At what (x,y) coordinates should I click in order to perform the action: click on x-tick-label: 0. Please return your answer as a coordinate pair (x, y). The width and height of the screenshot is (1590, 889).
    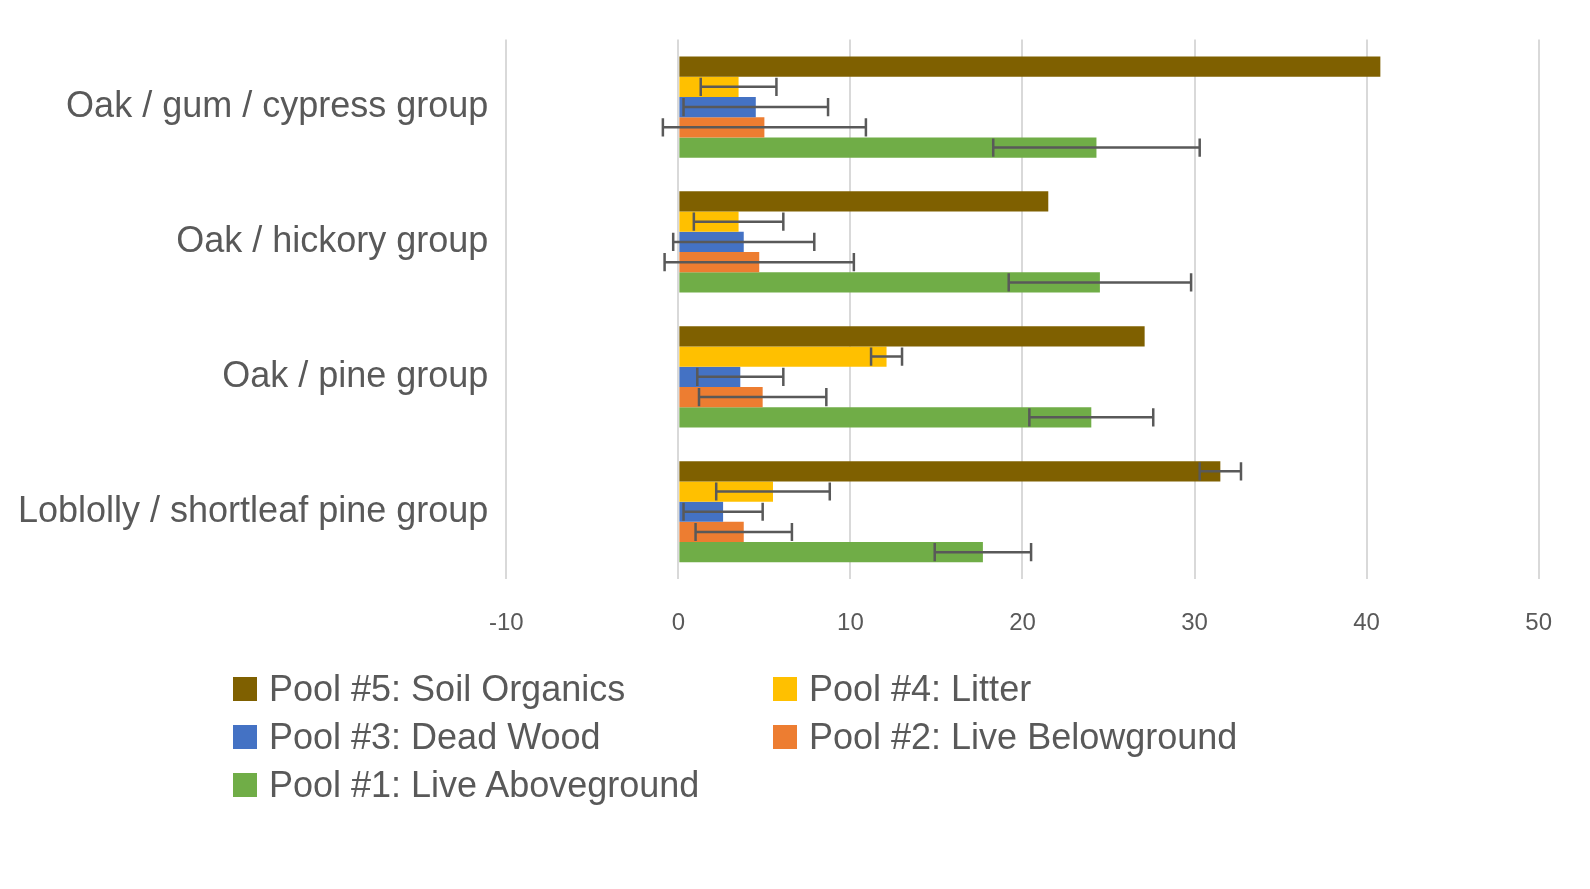
    Looking at the image, I should click on (678, 622).